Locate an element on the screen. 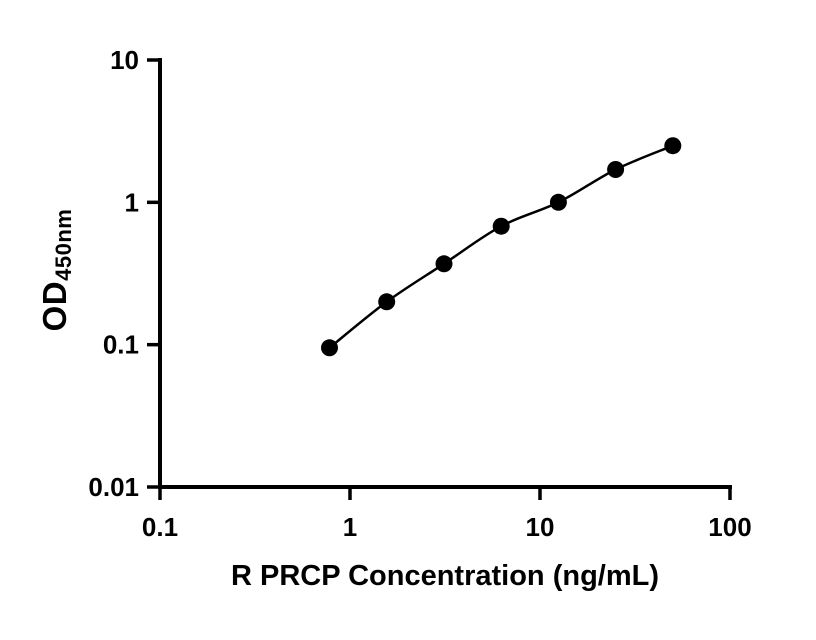 Image resolution: width=816 pixels, height=640 pixels. x-tick-label: 1 is located at coordinates (350, 527).